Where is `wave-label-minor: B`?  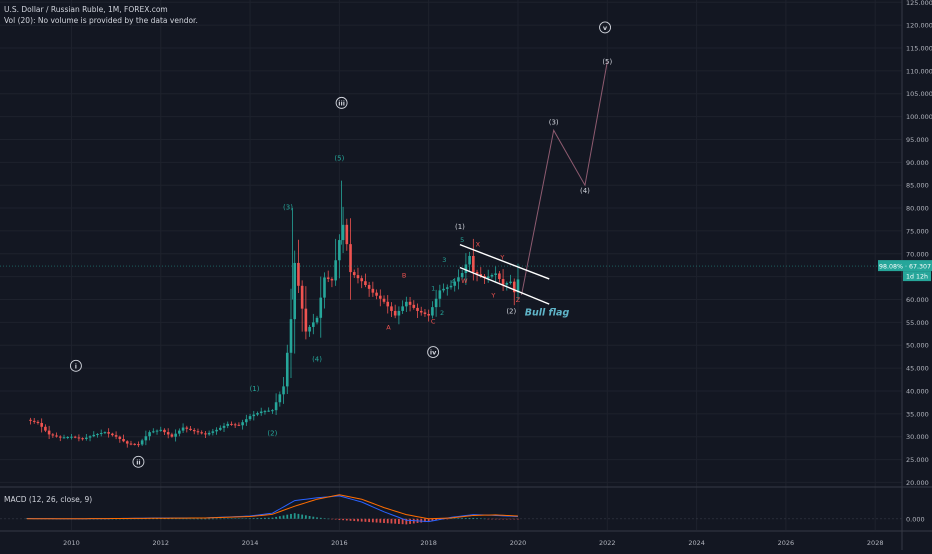
wave-label-minor: B is located at coordinates (404, 275).